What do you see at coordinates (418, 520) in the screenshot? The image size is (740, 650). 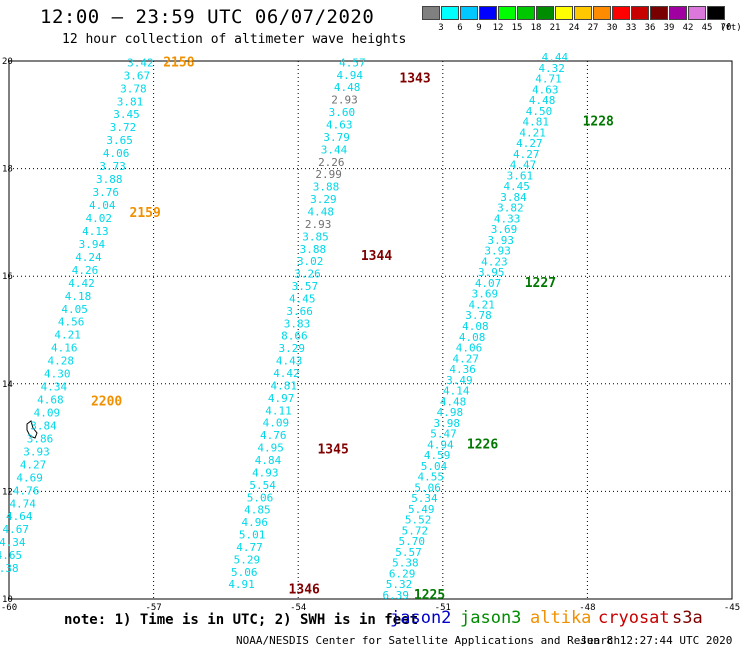 I see `wave-height-value: 5.52` at bounding box center [418, 520].